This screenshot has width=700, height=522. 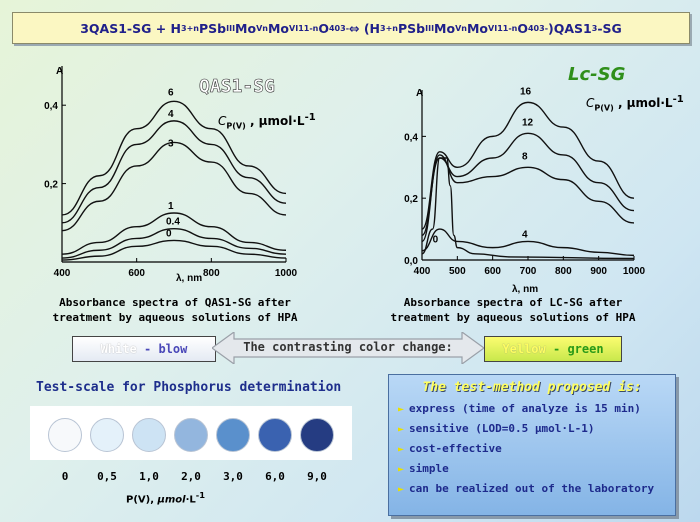 What do you see at coordinates (609, 28) in the screenshot?
I see `equation-part: -SG` at bounding box center [609, 28].